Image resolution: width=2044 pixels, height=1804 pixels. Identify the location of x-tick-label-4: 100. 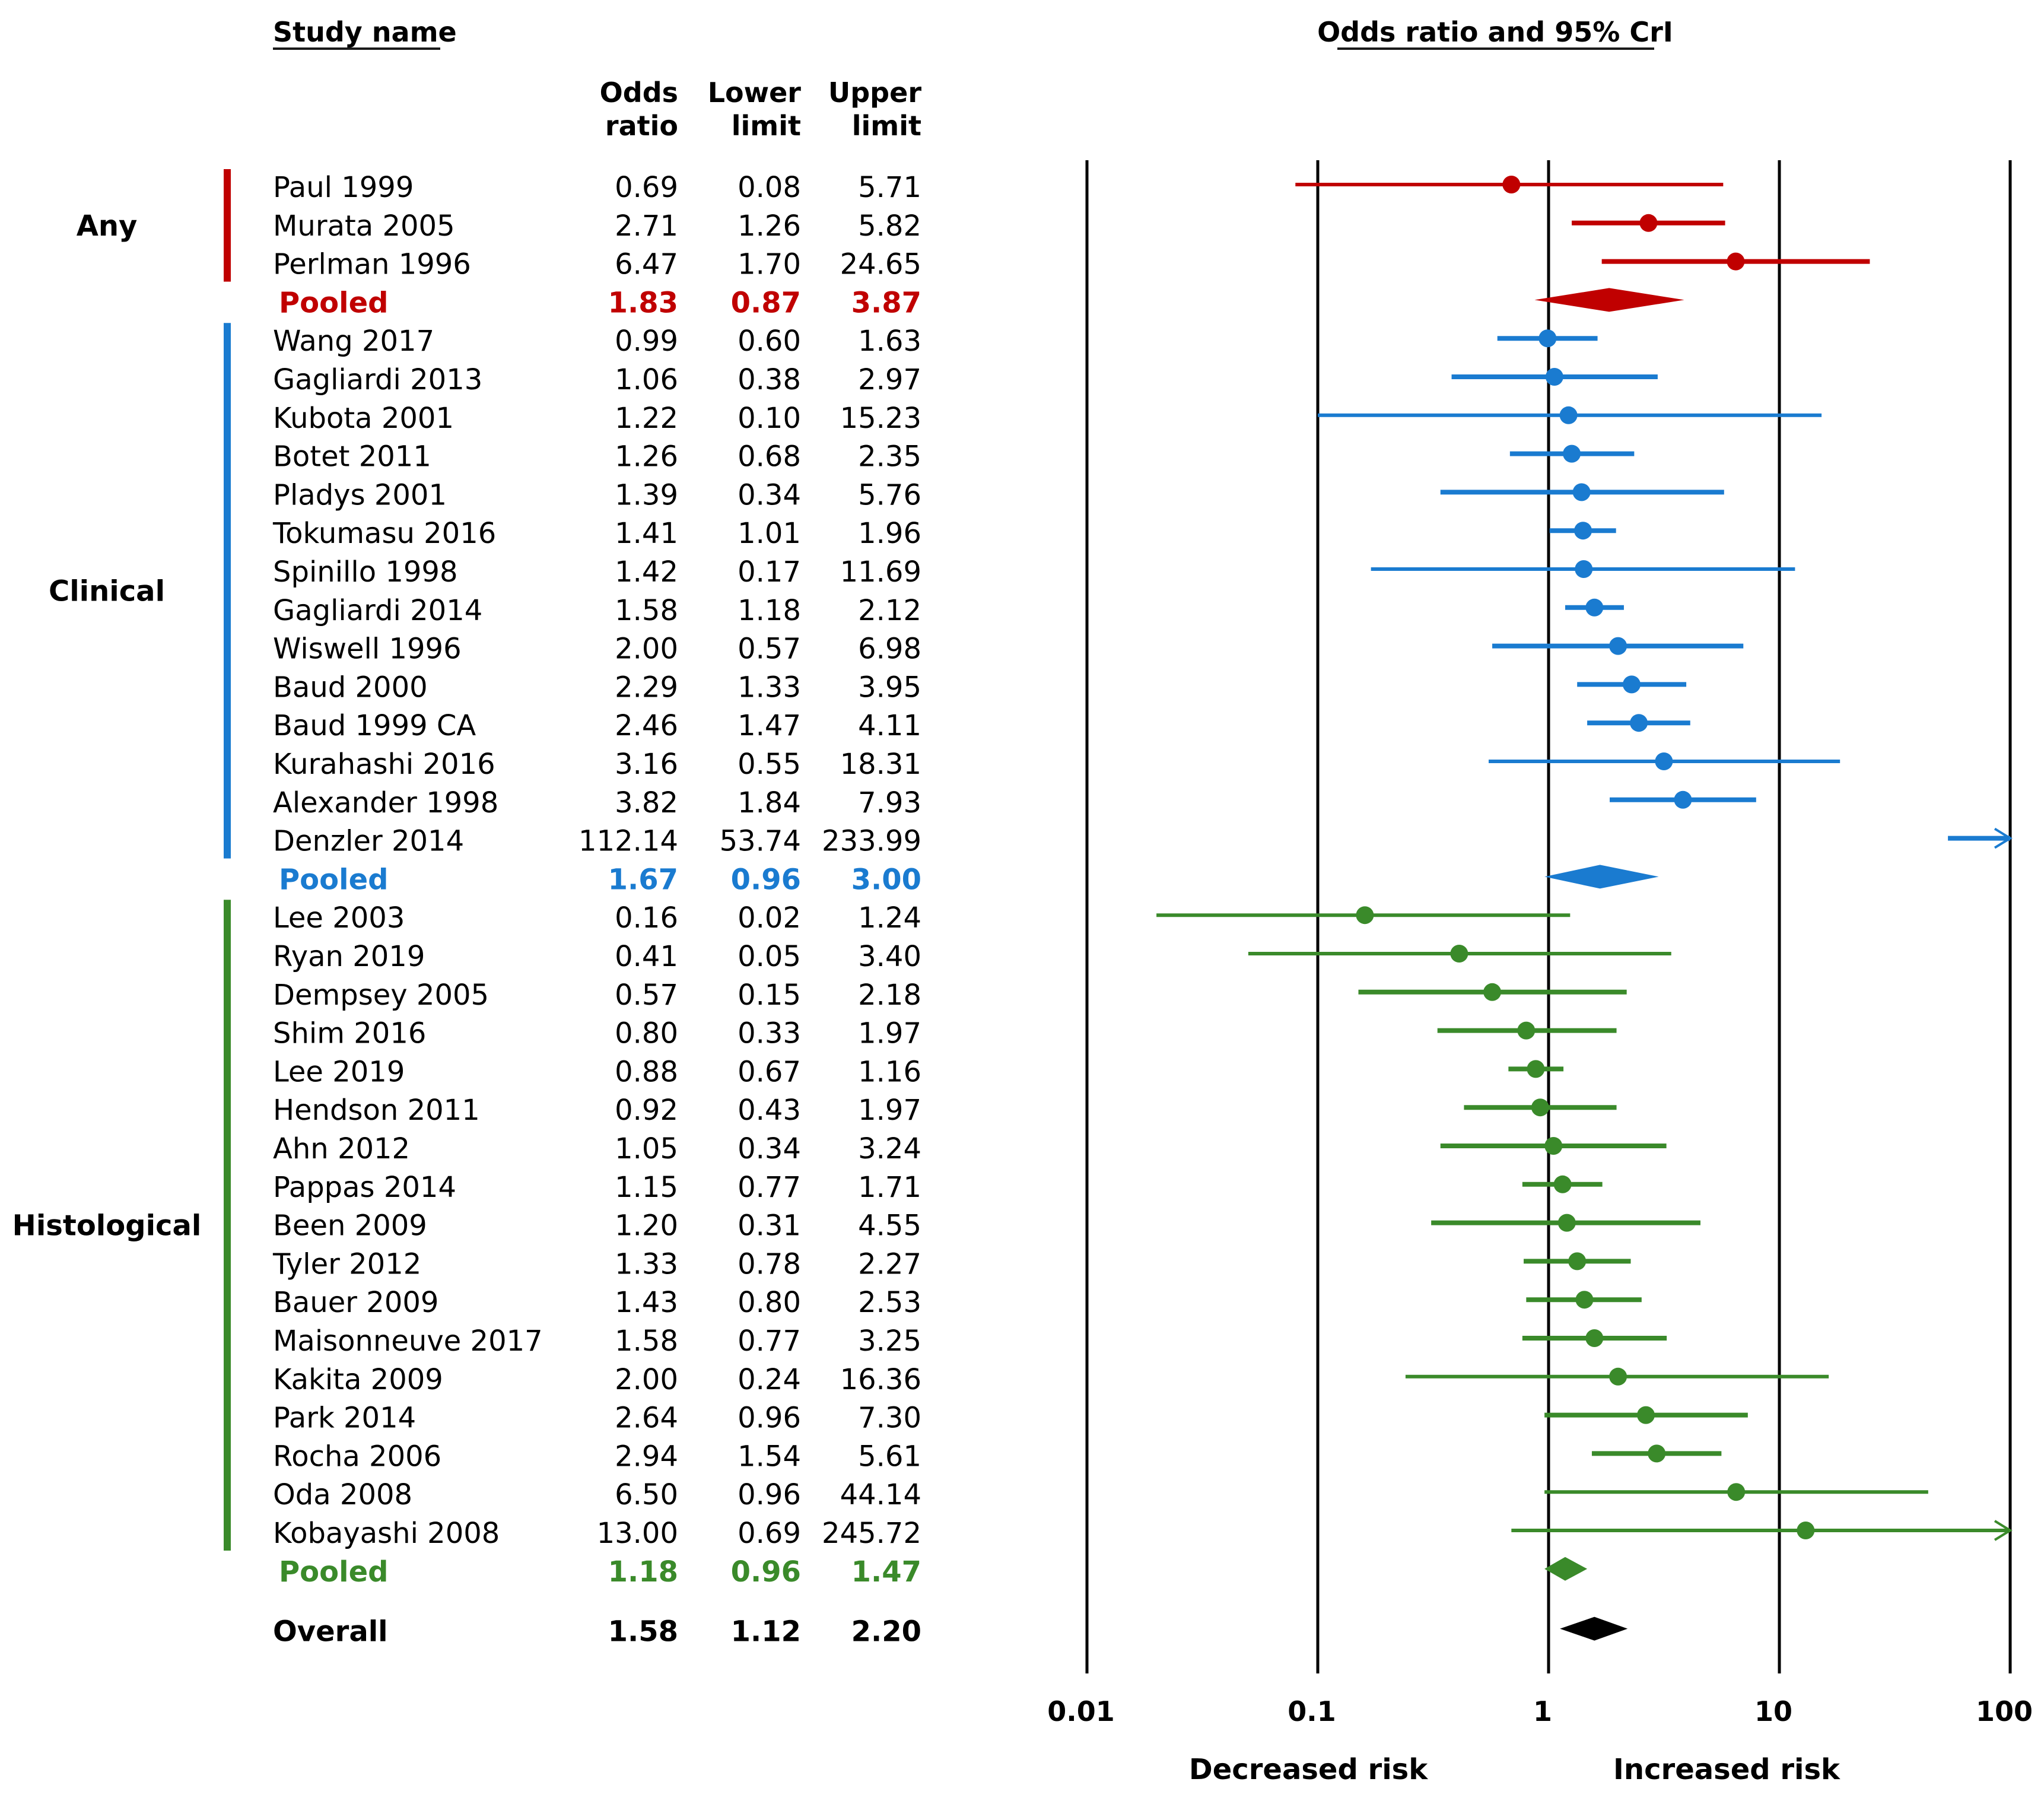
(2005, 1711).